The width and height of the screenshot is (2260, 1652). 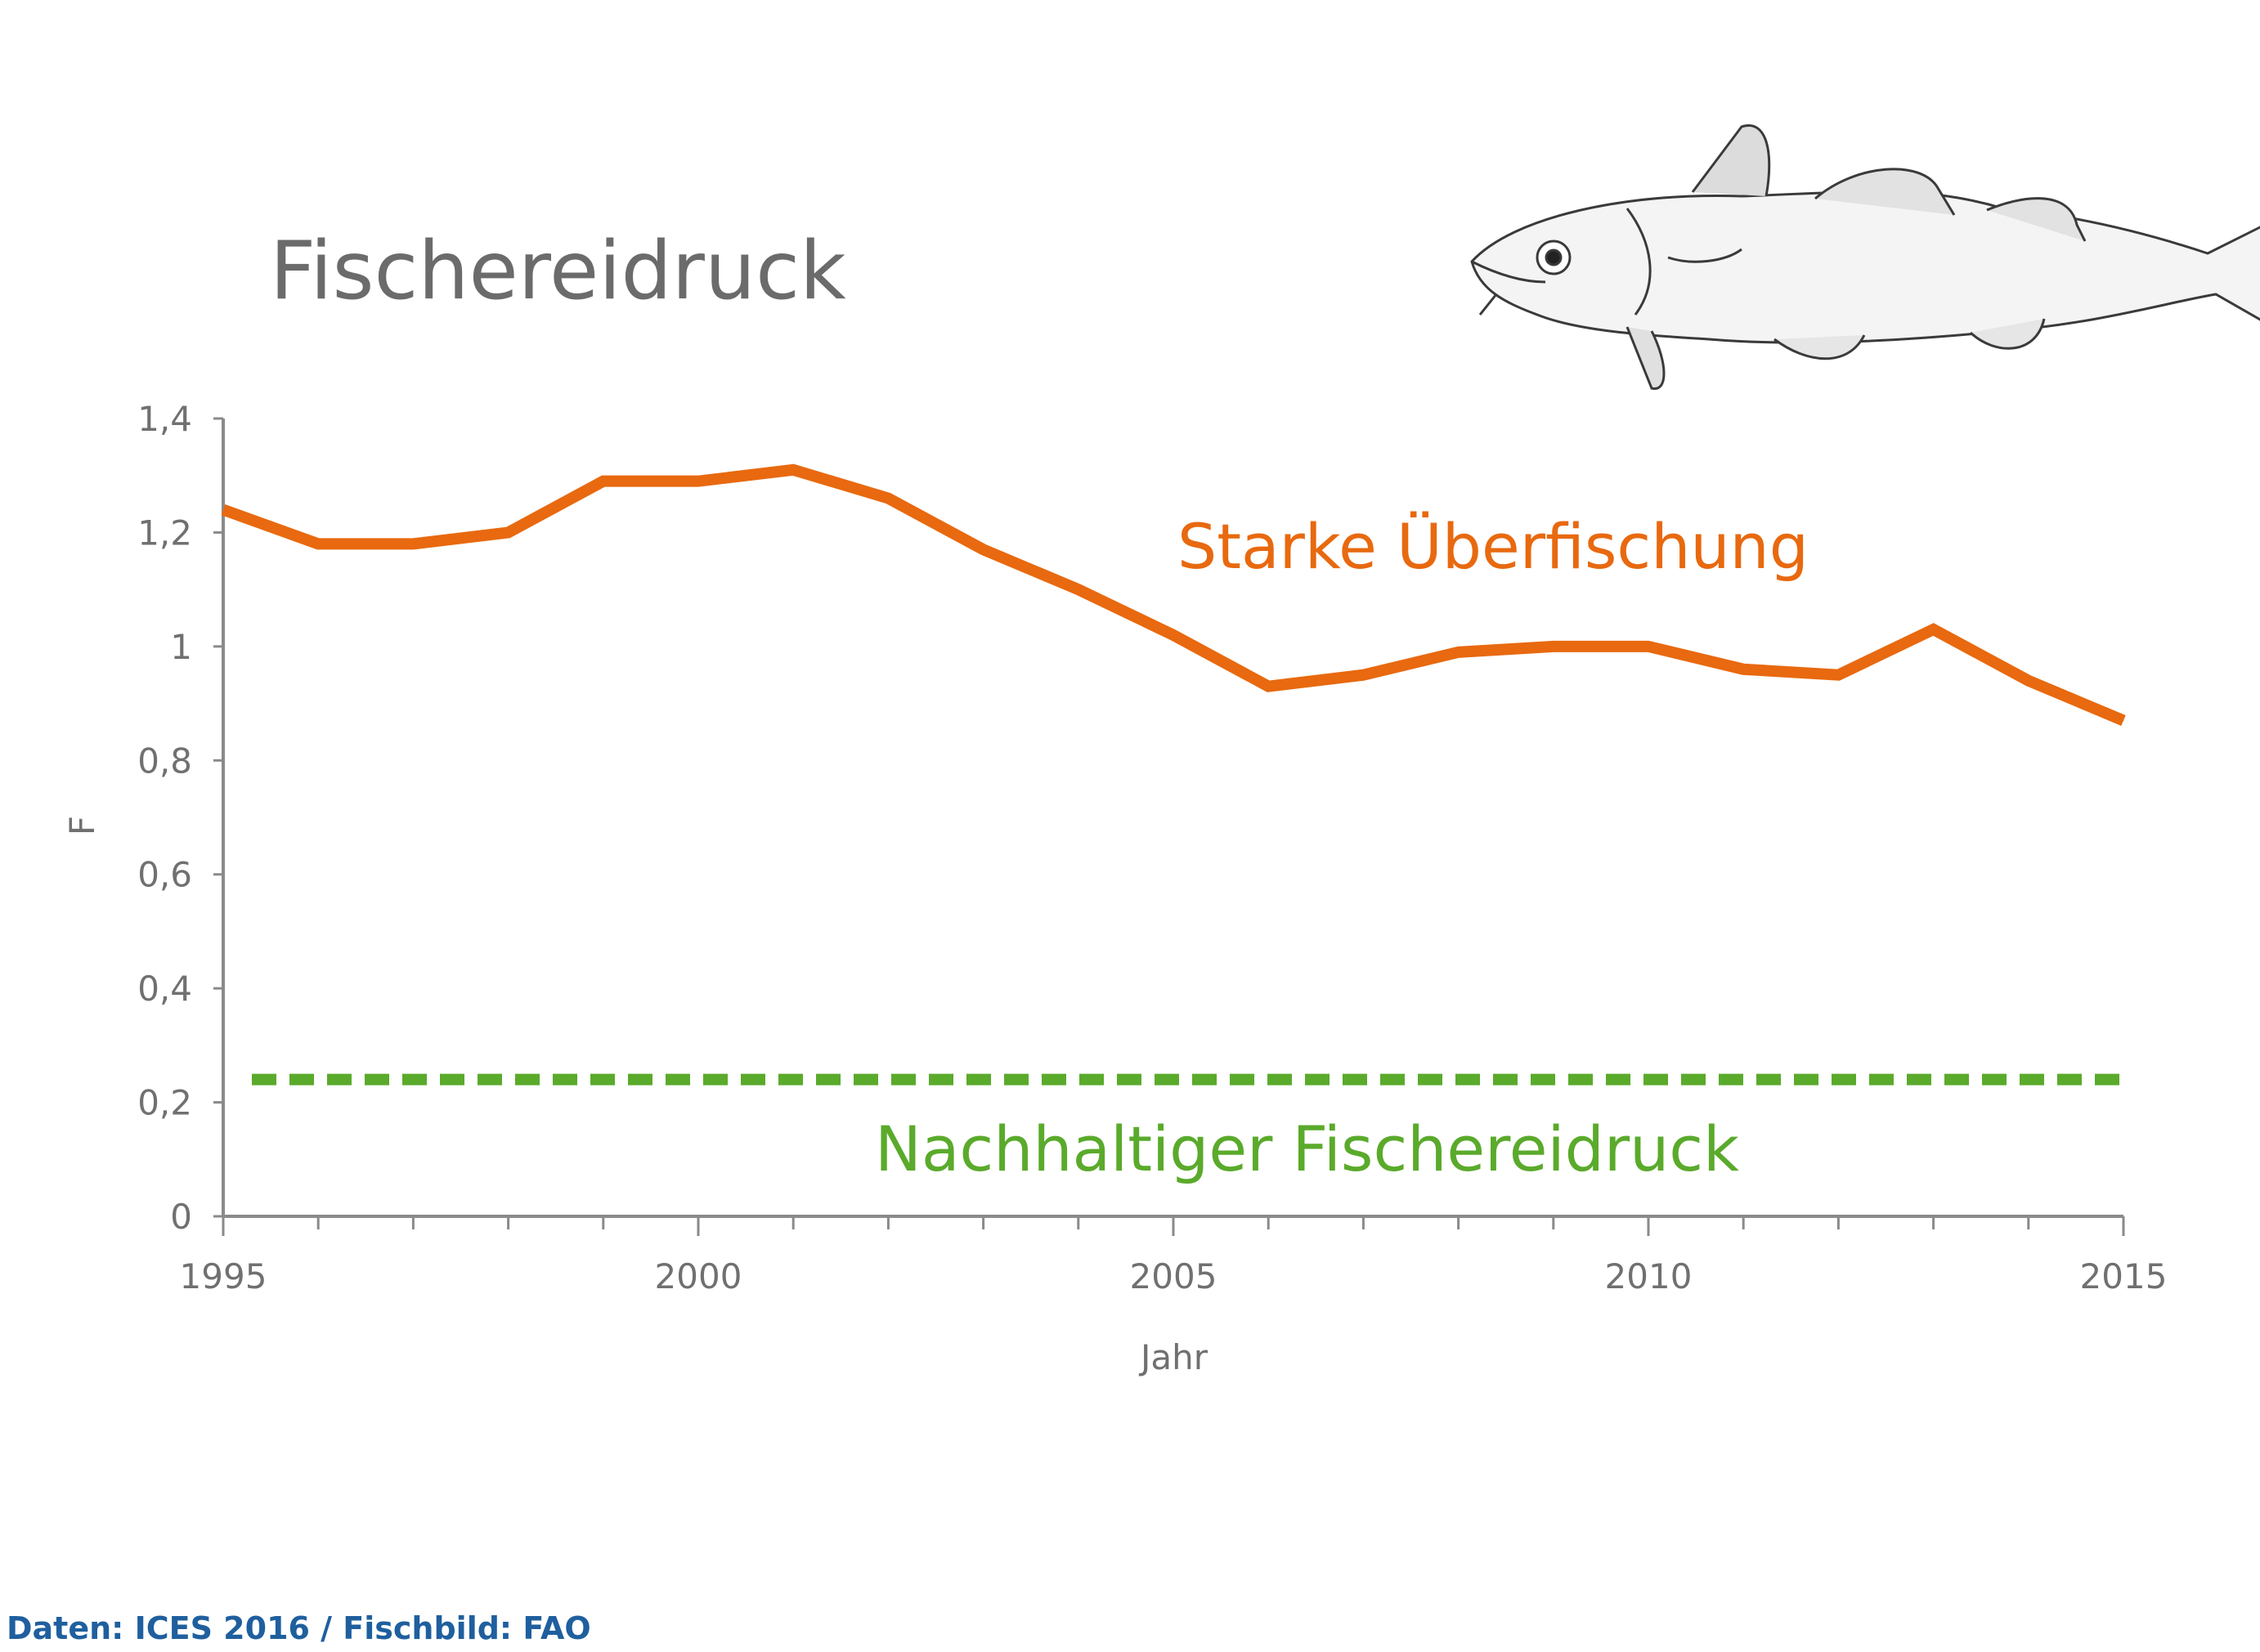 What do you see at coordinates (1649, 1276) in the screenshot?
I see `x-tick-label: 2010` at bounding box center [1649, 1276].